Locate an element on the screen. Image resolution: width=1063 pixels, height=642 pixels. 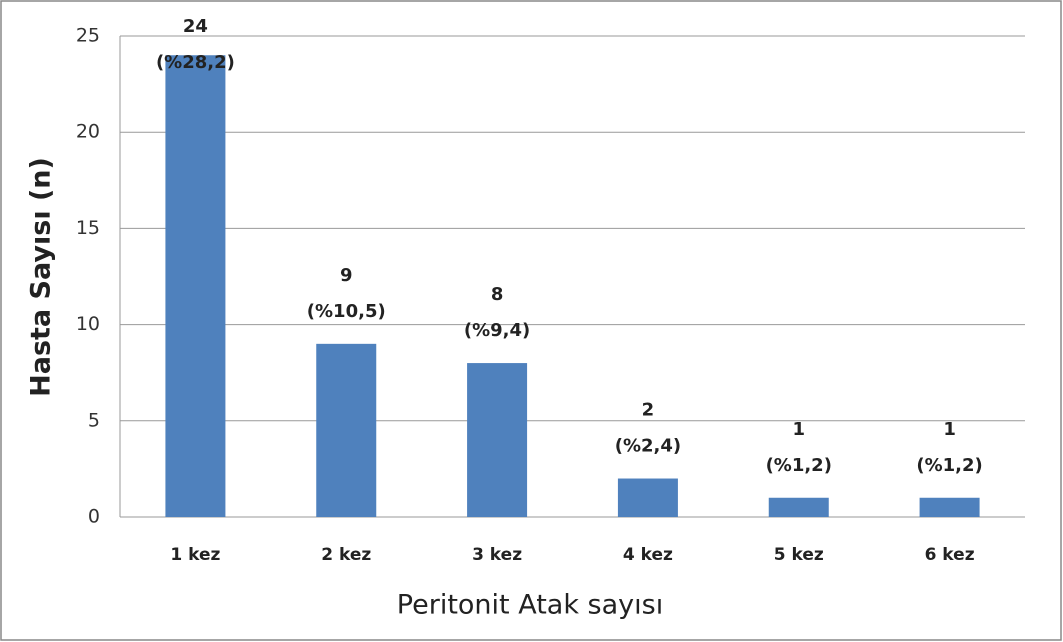
x-tick-label: 6 kez is located at coordinates (950, 555).